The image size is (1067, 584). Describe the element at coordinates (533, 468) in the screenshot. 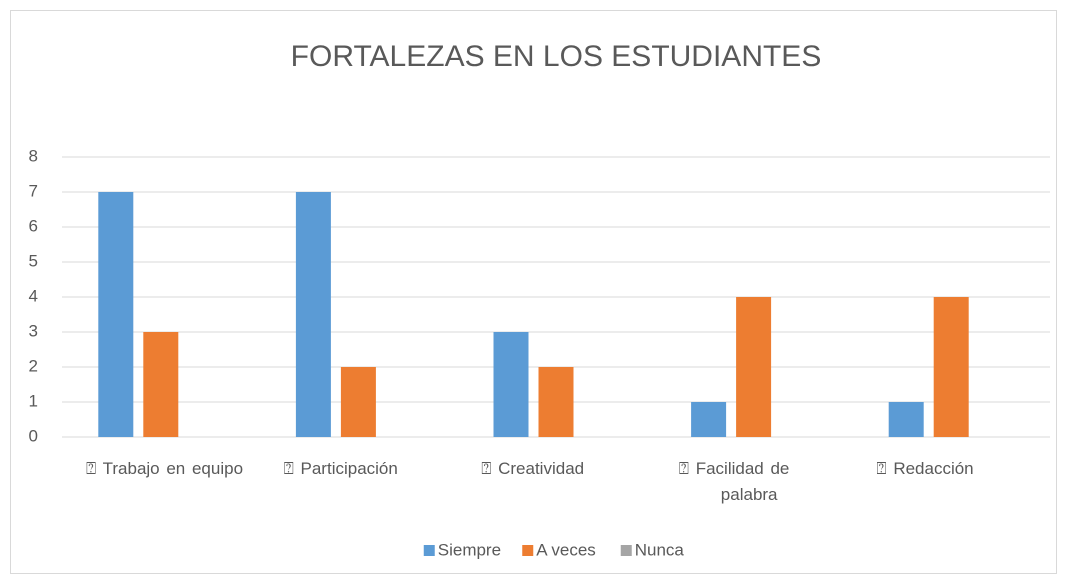

I see `x-tick-label: ⍰ Creatividad` at that location.